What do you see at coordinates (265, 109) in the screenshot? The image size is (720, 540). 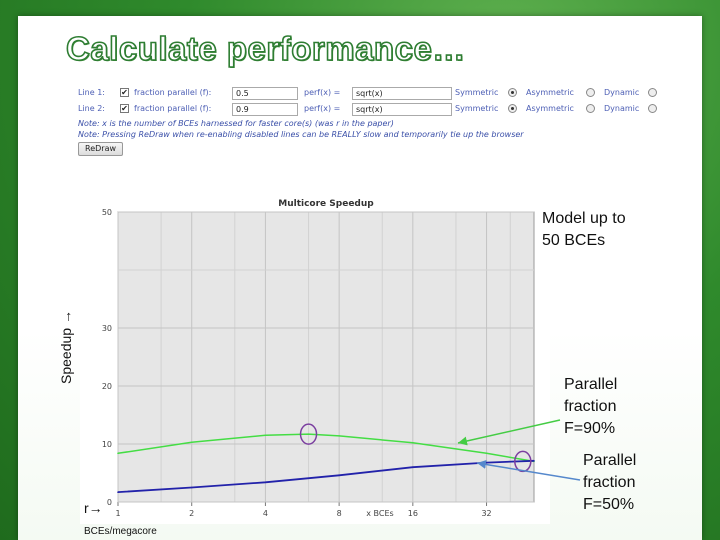 I see `line-2-f-input: 0.9` at bounding box center [265, 109].